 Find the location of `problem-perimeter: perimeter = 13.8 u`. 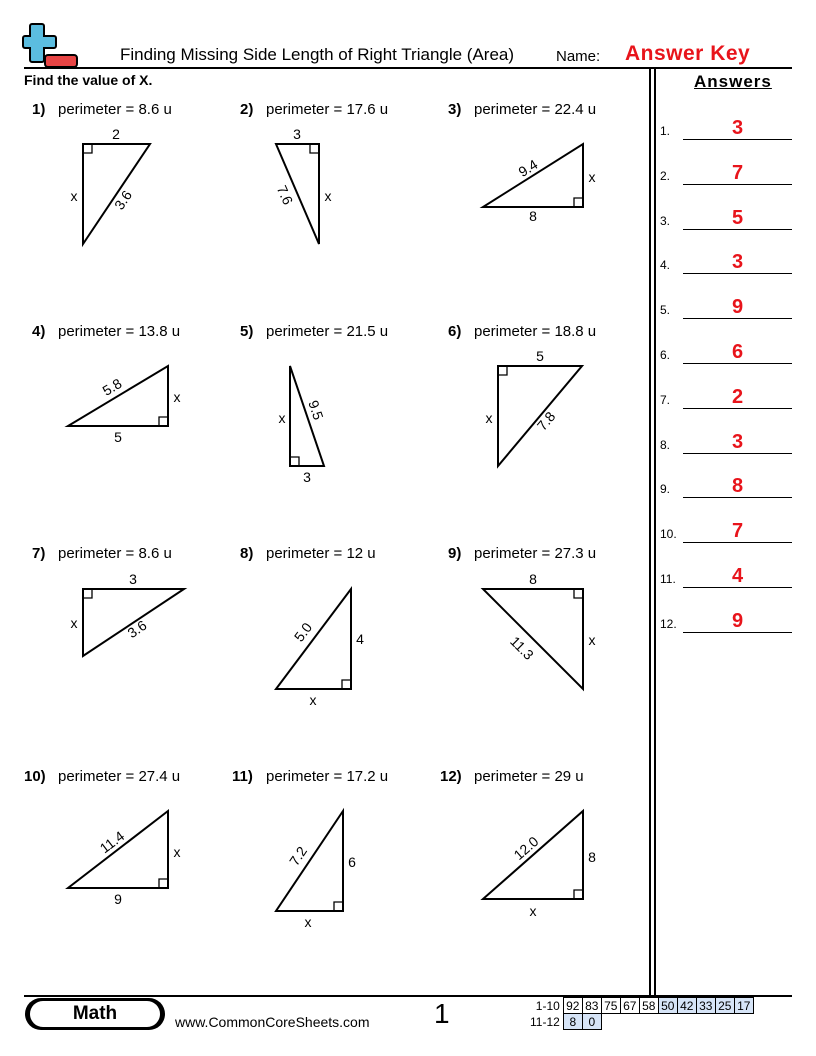

problem-perimeter: perimeter = 13.8 u is located at coordinates (119, 331).